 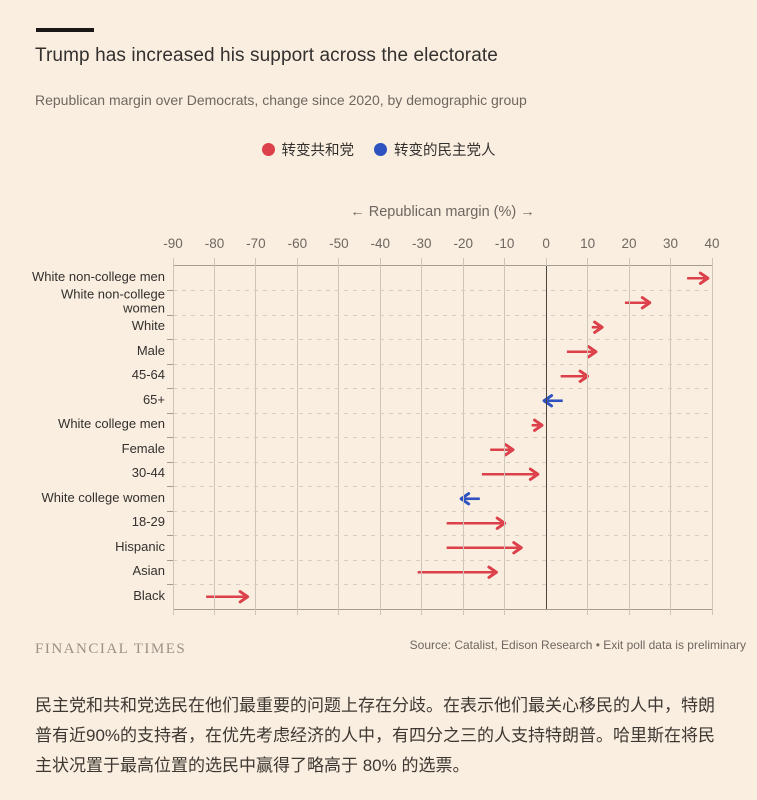 What do you see at coordinates (445, 151) in the screenshot?
I see `legend-label: 转变的民主党人` at bounding box center [445, 151].